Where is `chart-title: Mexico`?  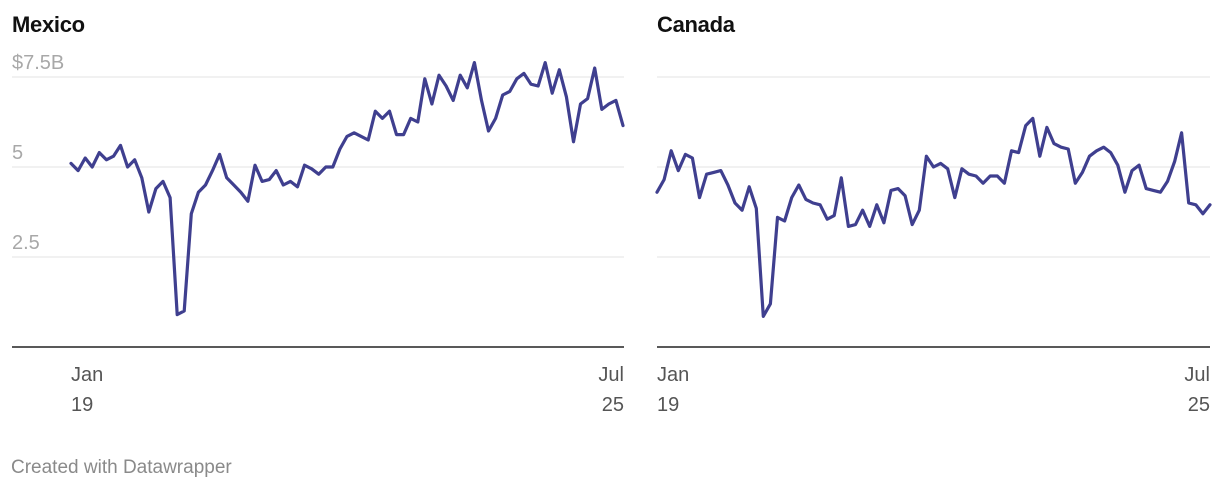
chart-title: Mexico is located at coordinates (48, 24).